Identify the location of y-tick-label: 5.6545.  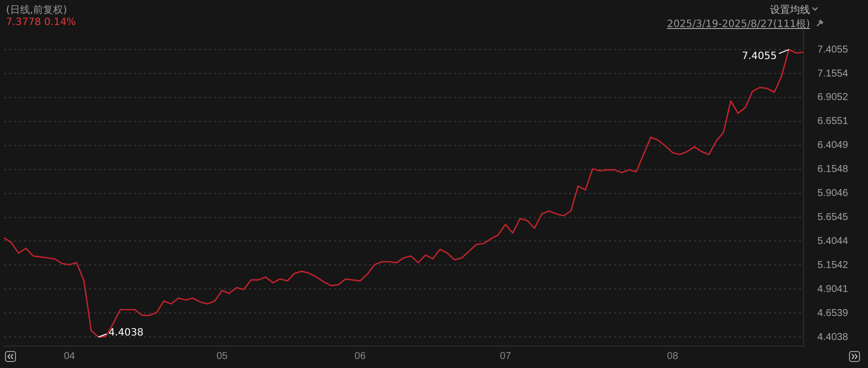
(832, 218).